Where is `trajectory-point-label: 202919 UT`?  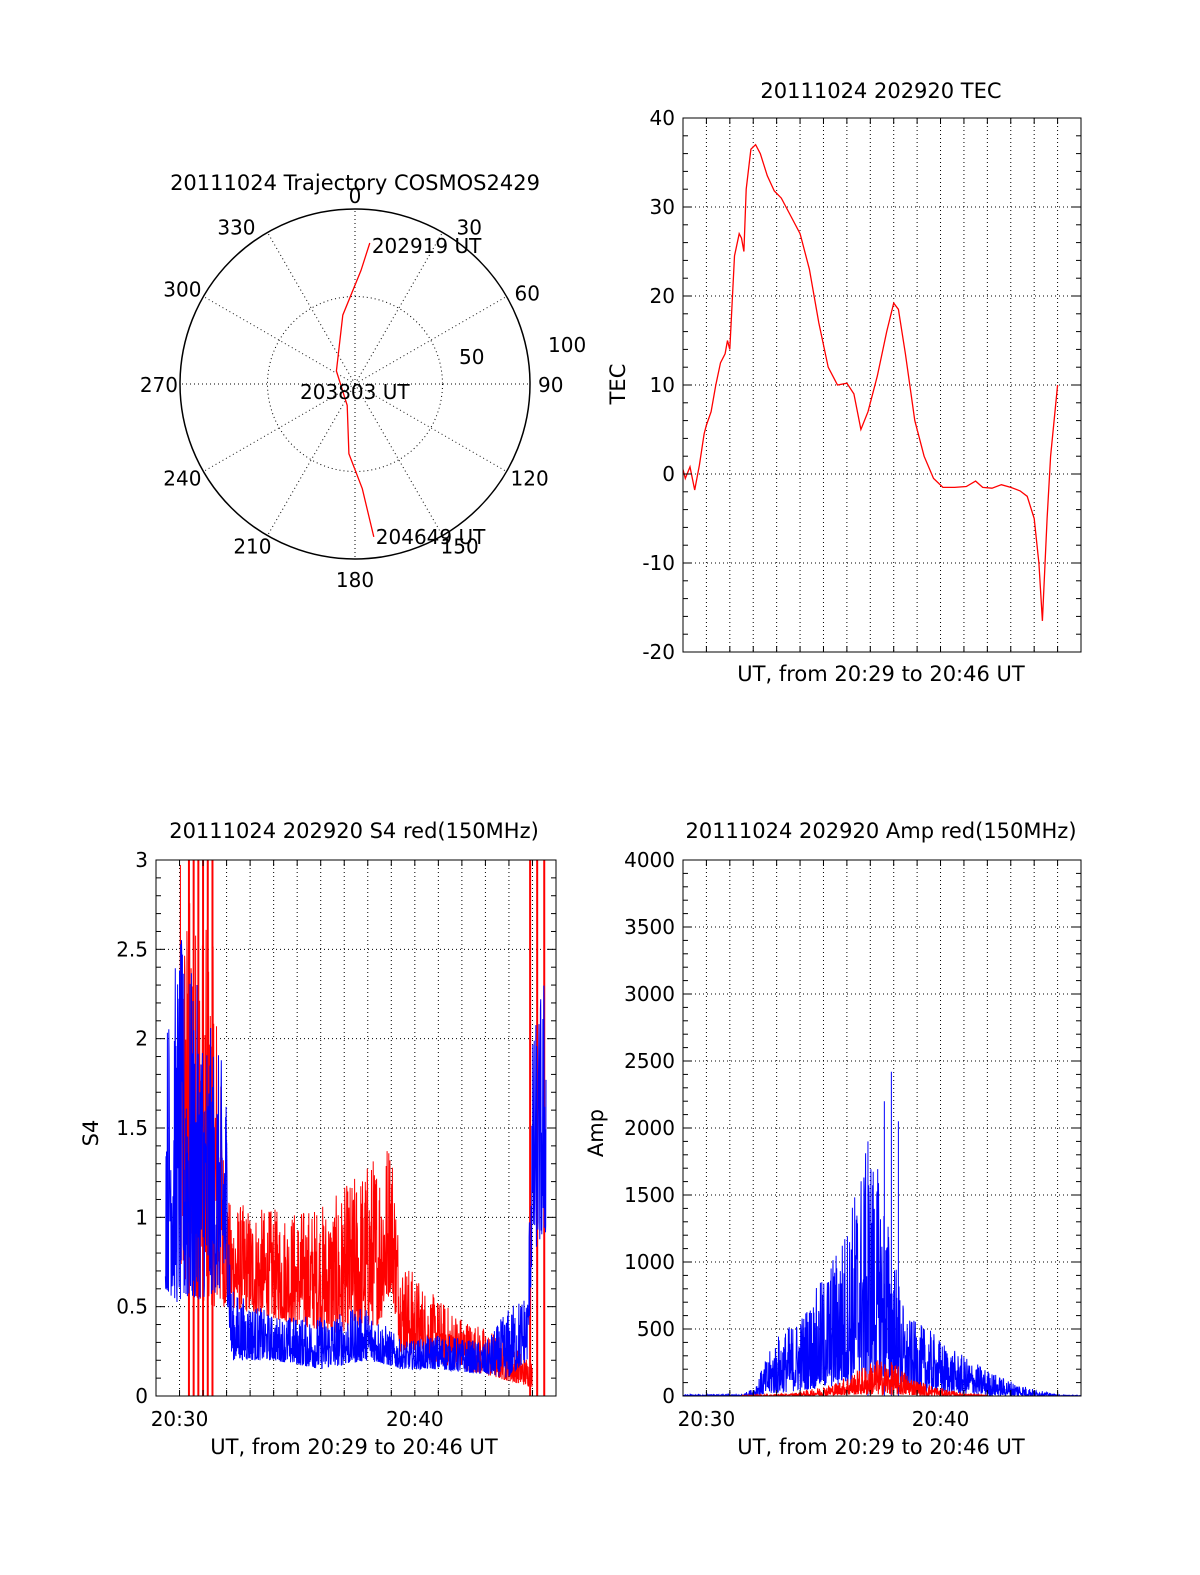 trajectory-point-label: 202919 UT is located at coordinates (427, 246).